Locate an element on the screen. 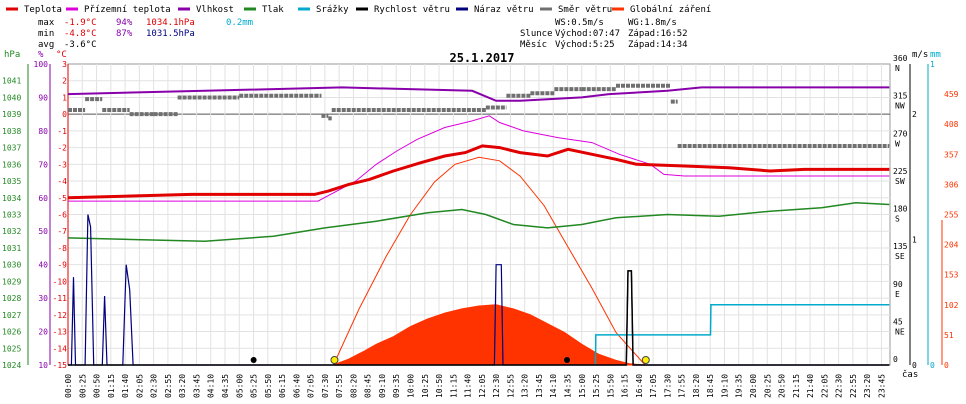  legend-label-wind_dir: Směr větru is located at coordinates (585, 10).